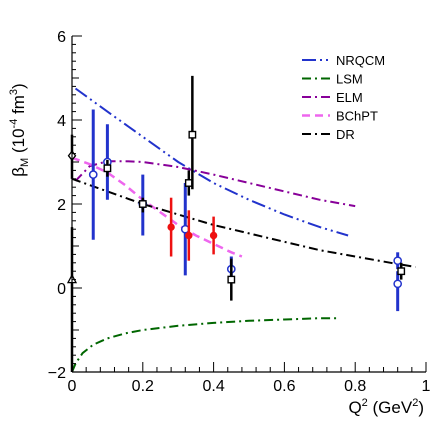 This screenshot has height=436, width=436. What do you see at coordinates (355, 386) in the screenshot?
I see `x-tick-label: 0.8` at bounding box center [355, 386].